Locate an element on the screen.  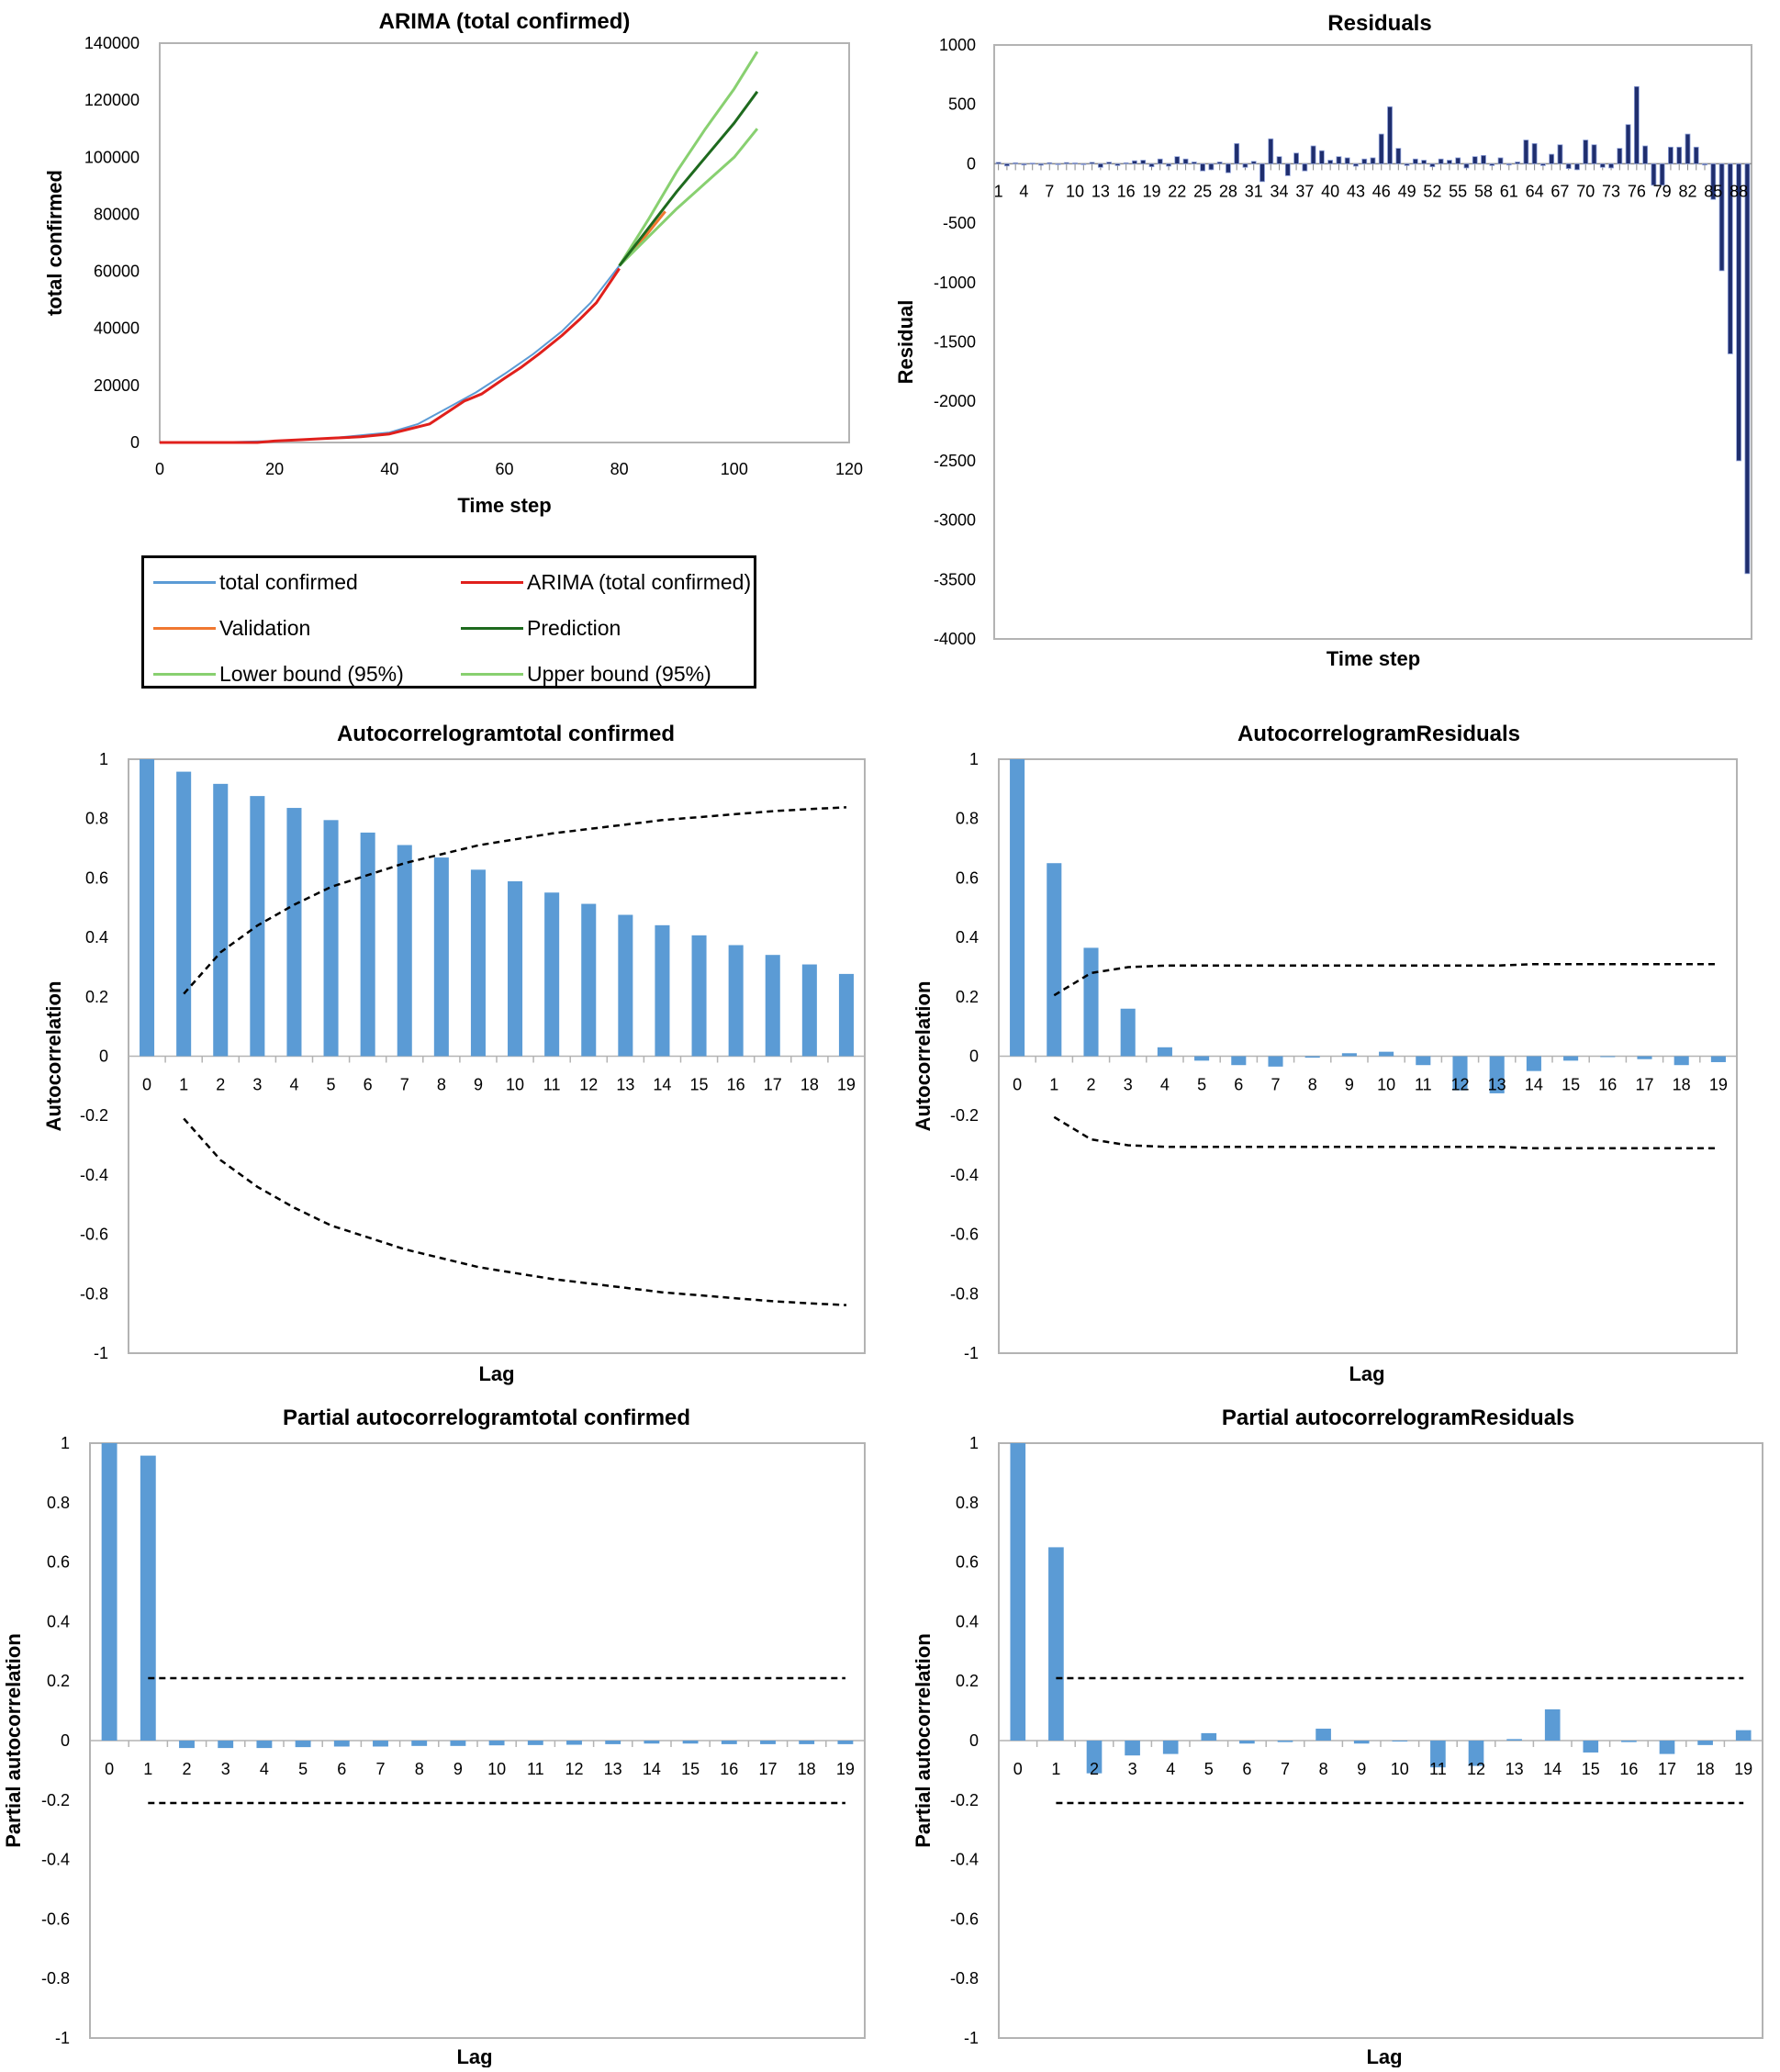
acf-resid-ytick-label: 0.6 is located at coordinates (968, 877).